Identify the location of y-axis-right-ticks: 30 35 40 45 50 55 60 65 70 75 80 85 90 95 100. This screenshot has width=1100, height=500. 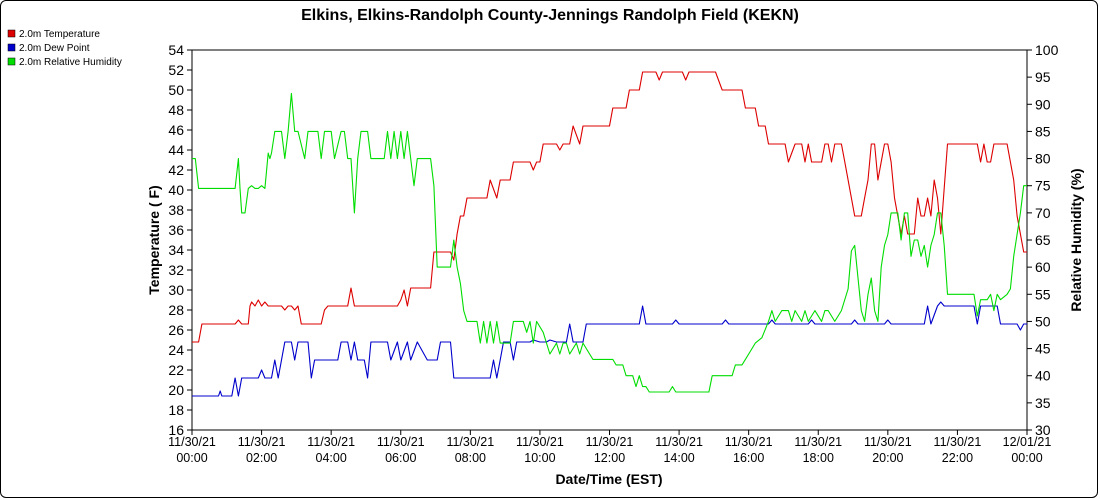
(1043, 240).